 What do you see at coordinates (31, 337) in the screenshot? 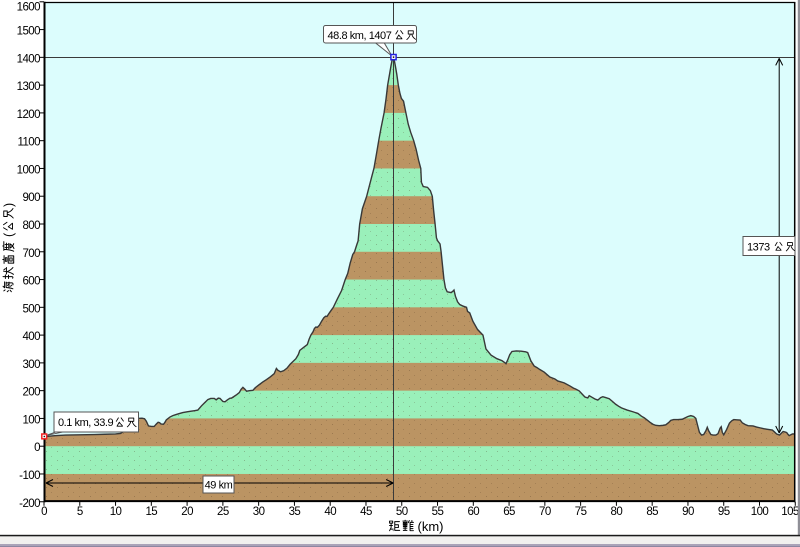
I see `svg-text: 400` at bounding box center [31, 337].